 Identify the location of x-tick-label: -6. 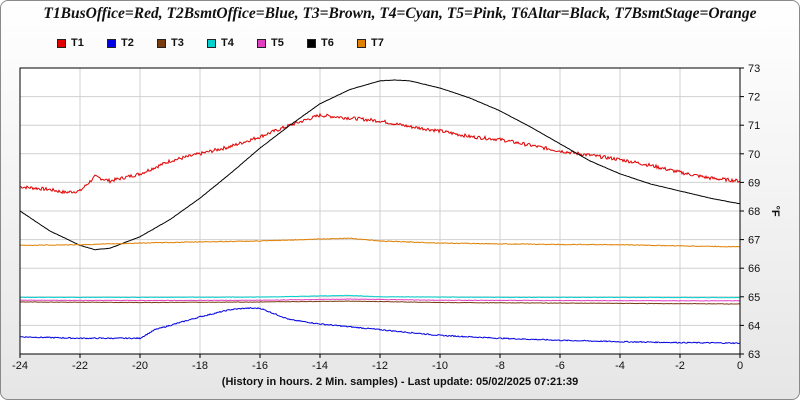
(560, 366).